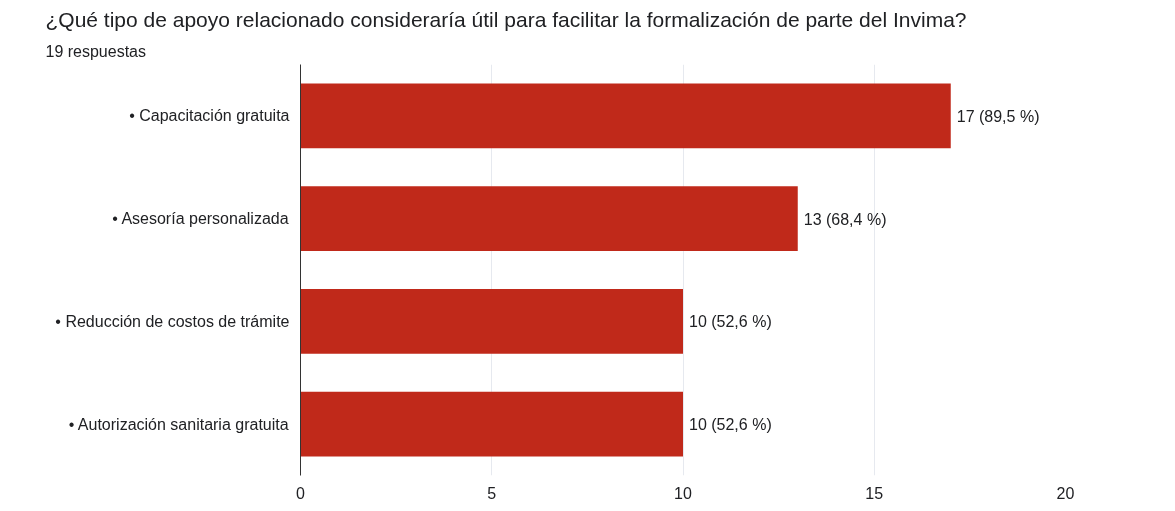 The height and width of the screenshot is (511, 1175). I want to click on data-label: 13 (68,4 %), so click(845, 219).